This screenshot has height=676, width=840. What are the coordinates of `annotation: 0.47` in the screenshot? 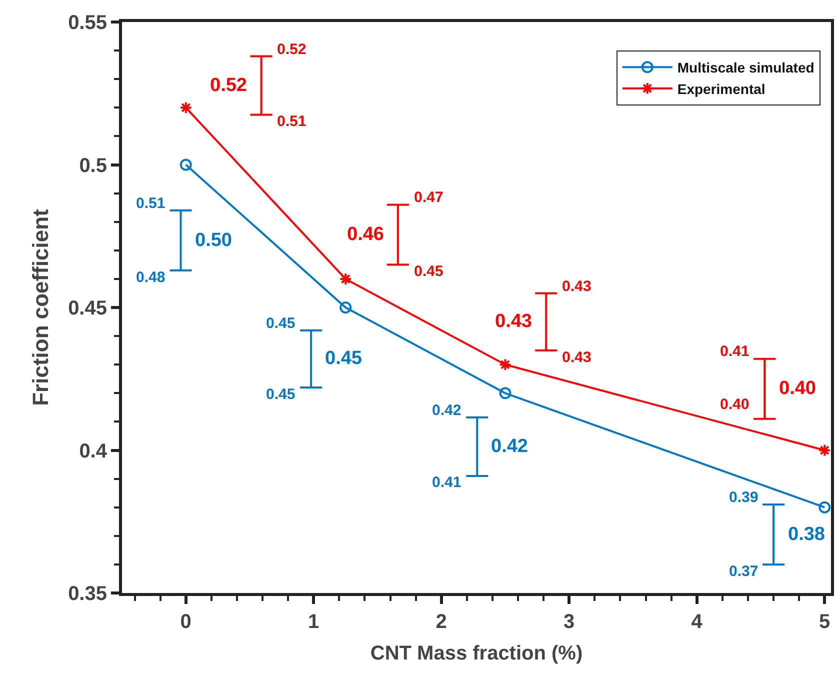 It's located at (429, 197).